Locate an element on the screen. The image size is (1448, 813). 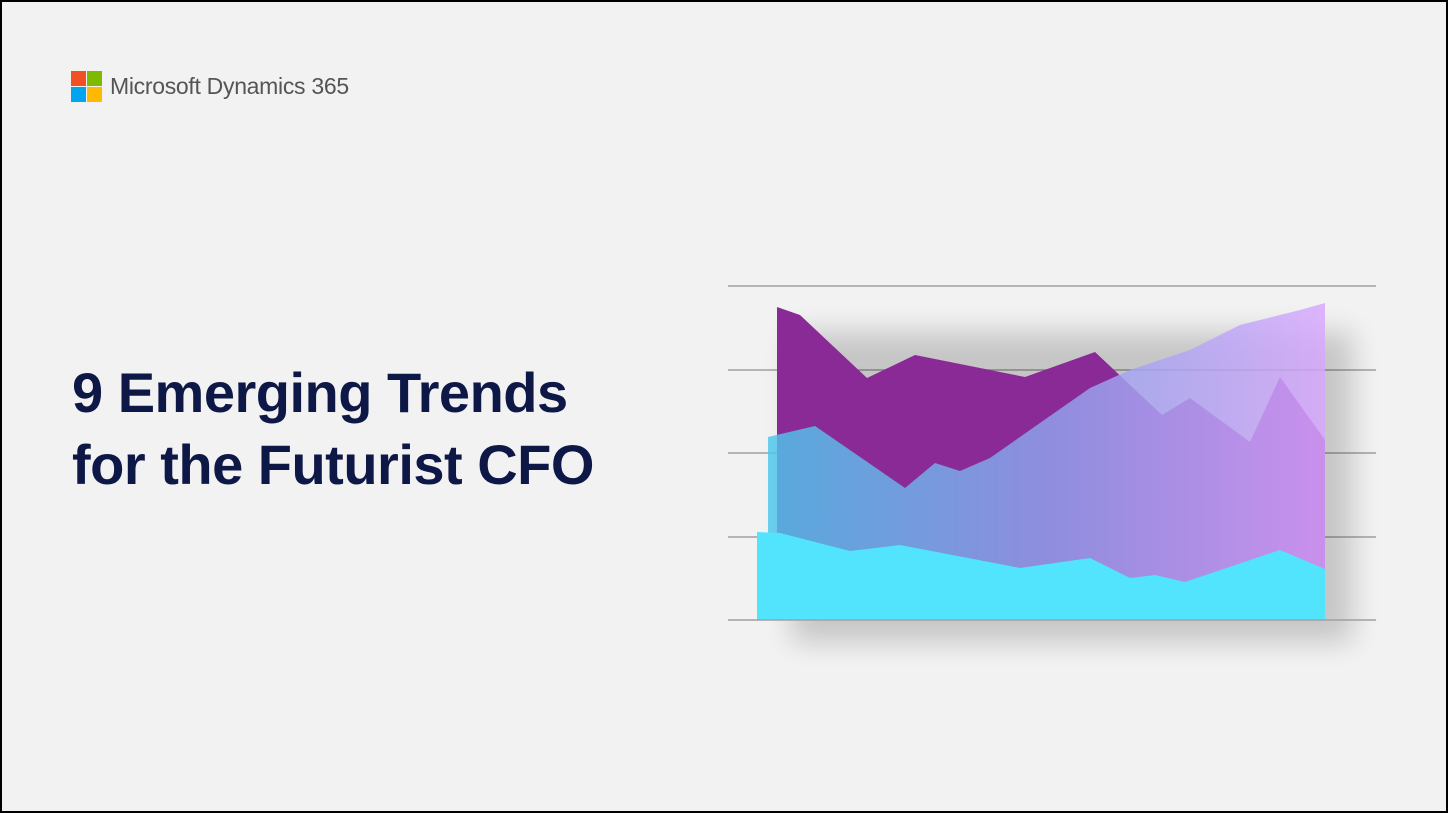
brand: Microsoft Dynamics 365 is located at coordinates (229, 86).